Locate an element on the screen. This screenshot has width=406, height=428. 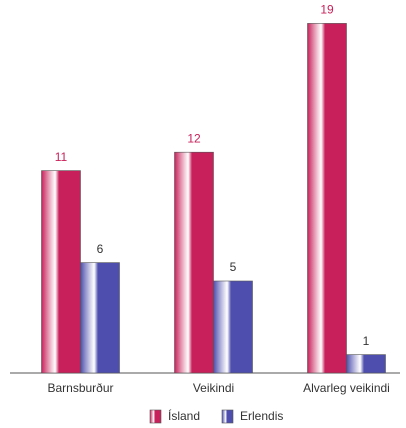
x-tick-label: Veikindi is located at coordinates (213, 388).